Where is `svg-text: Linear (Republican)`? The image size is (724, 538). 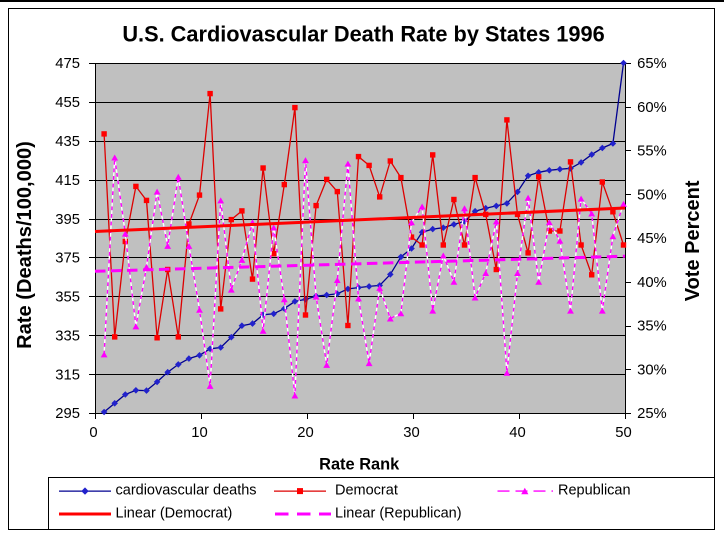 svg-text: Linear (Republican) is located at coordinates (398, 514).